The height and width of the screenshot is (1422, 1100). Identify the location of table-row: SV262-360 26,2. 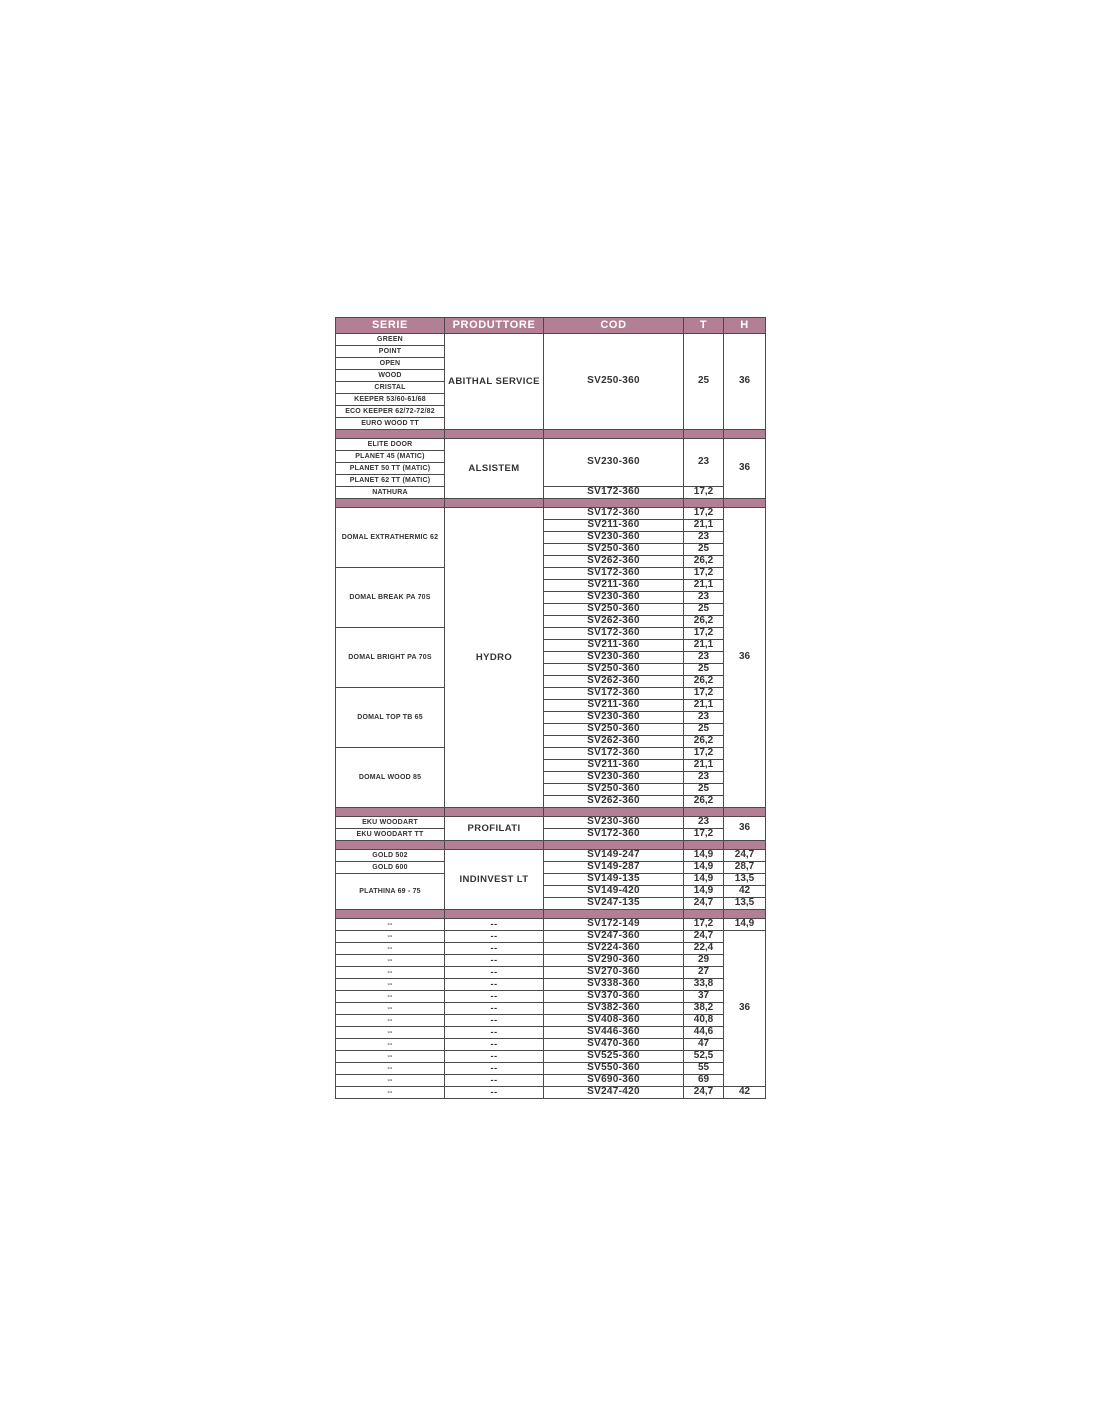
(551, 741).